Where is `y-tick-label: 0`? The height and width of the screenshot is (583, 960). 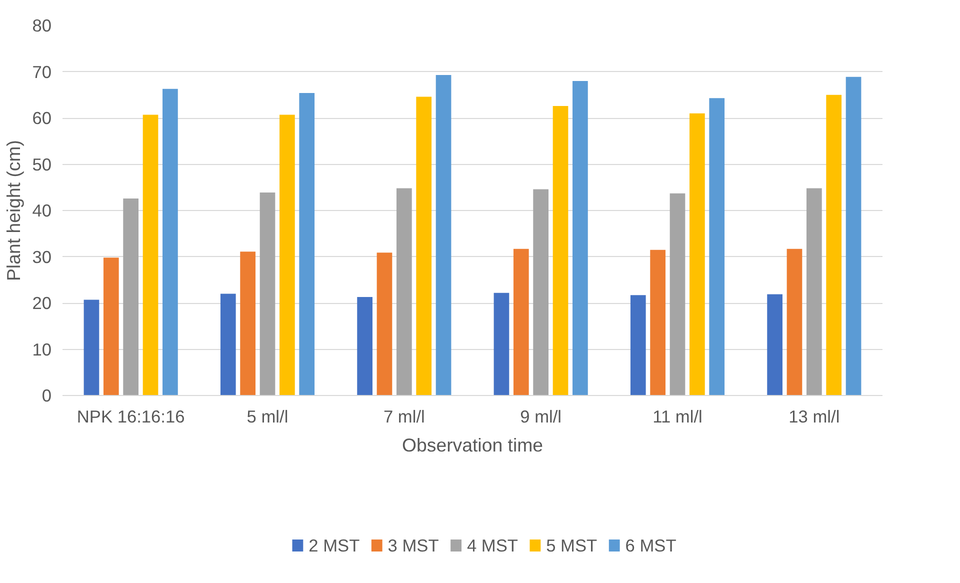 y-tick-label: 0 is located at coordinates (47, 396).